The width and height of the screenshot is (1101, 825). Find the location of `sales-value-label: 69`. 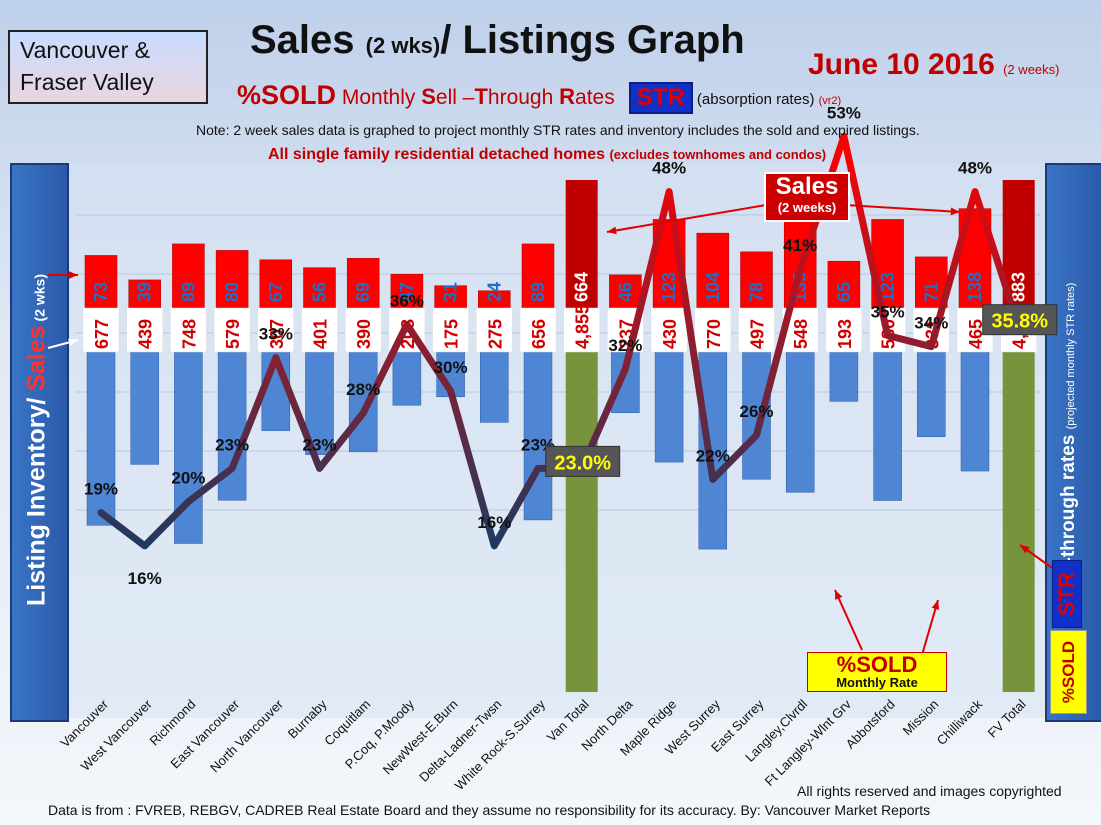

sales-value-label: 69 is located at coordinates (363, 292).